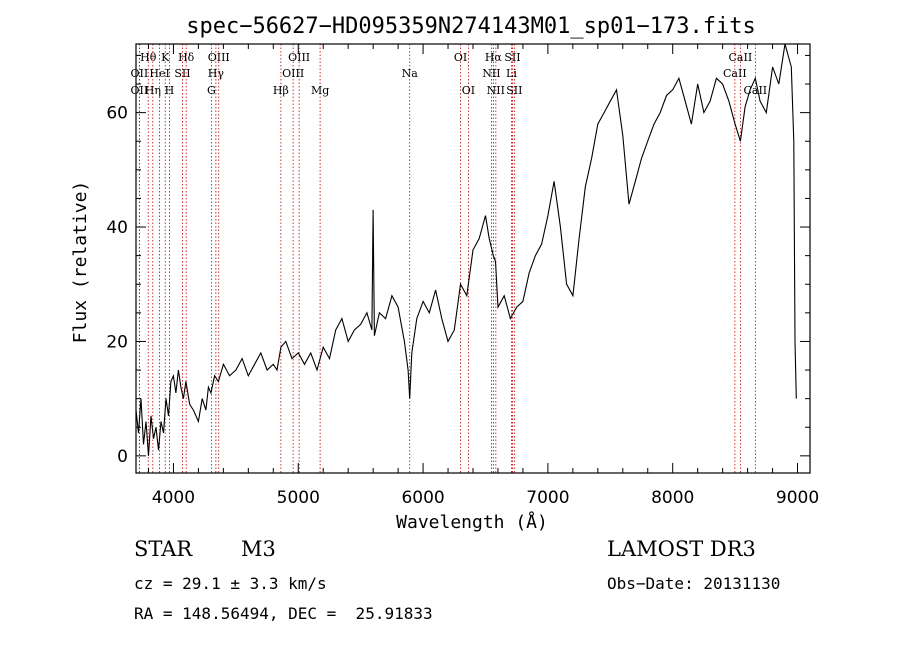  What do you see at coordinates (797, 498) in the screenshot?
I see `x-tick-label: 9000` at bounding box center [797, 498].